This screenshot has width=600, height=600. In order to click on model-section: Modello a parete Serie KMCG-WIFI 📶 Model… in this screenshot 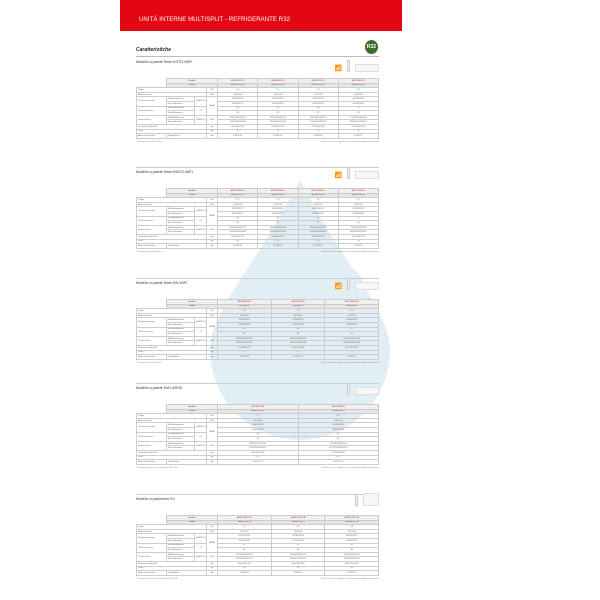, I will do `click(258, 210)`.